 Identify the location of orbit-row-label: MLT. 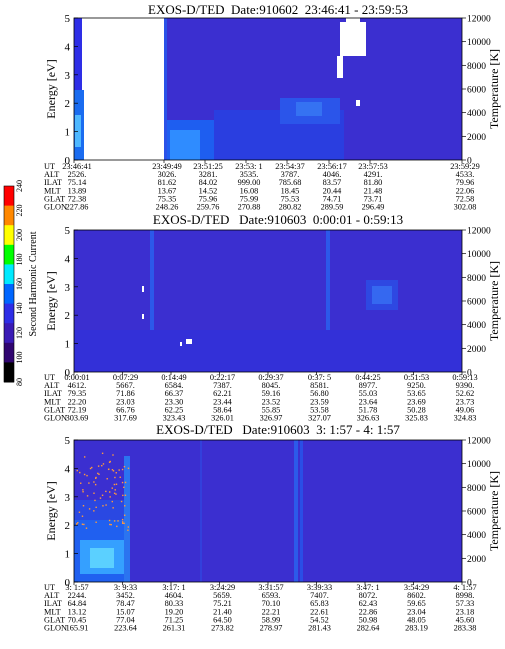
(52, 401).